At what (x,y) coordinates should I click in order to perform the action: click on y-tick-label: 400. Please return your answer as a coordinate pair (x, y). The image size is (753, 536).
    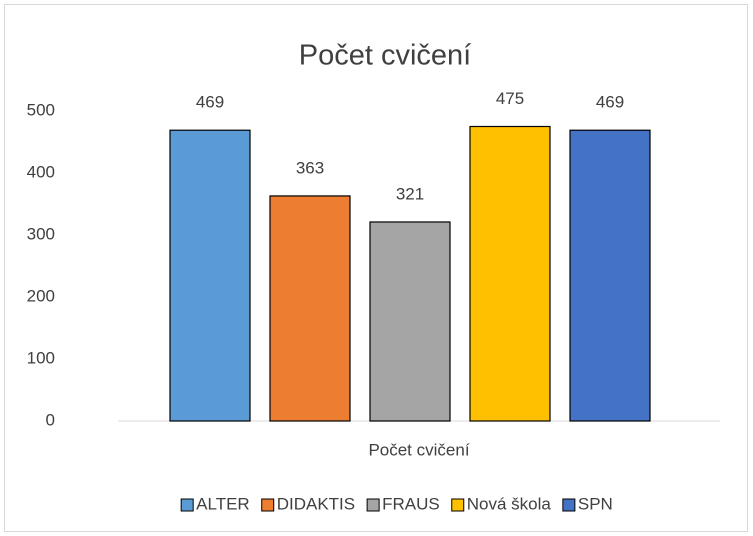
    Looking at the image, I should click on (41, 171).